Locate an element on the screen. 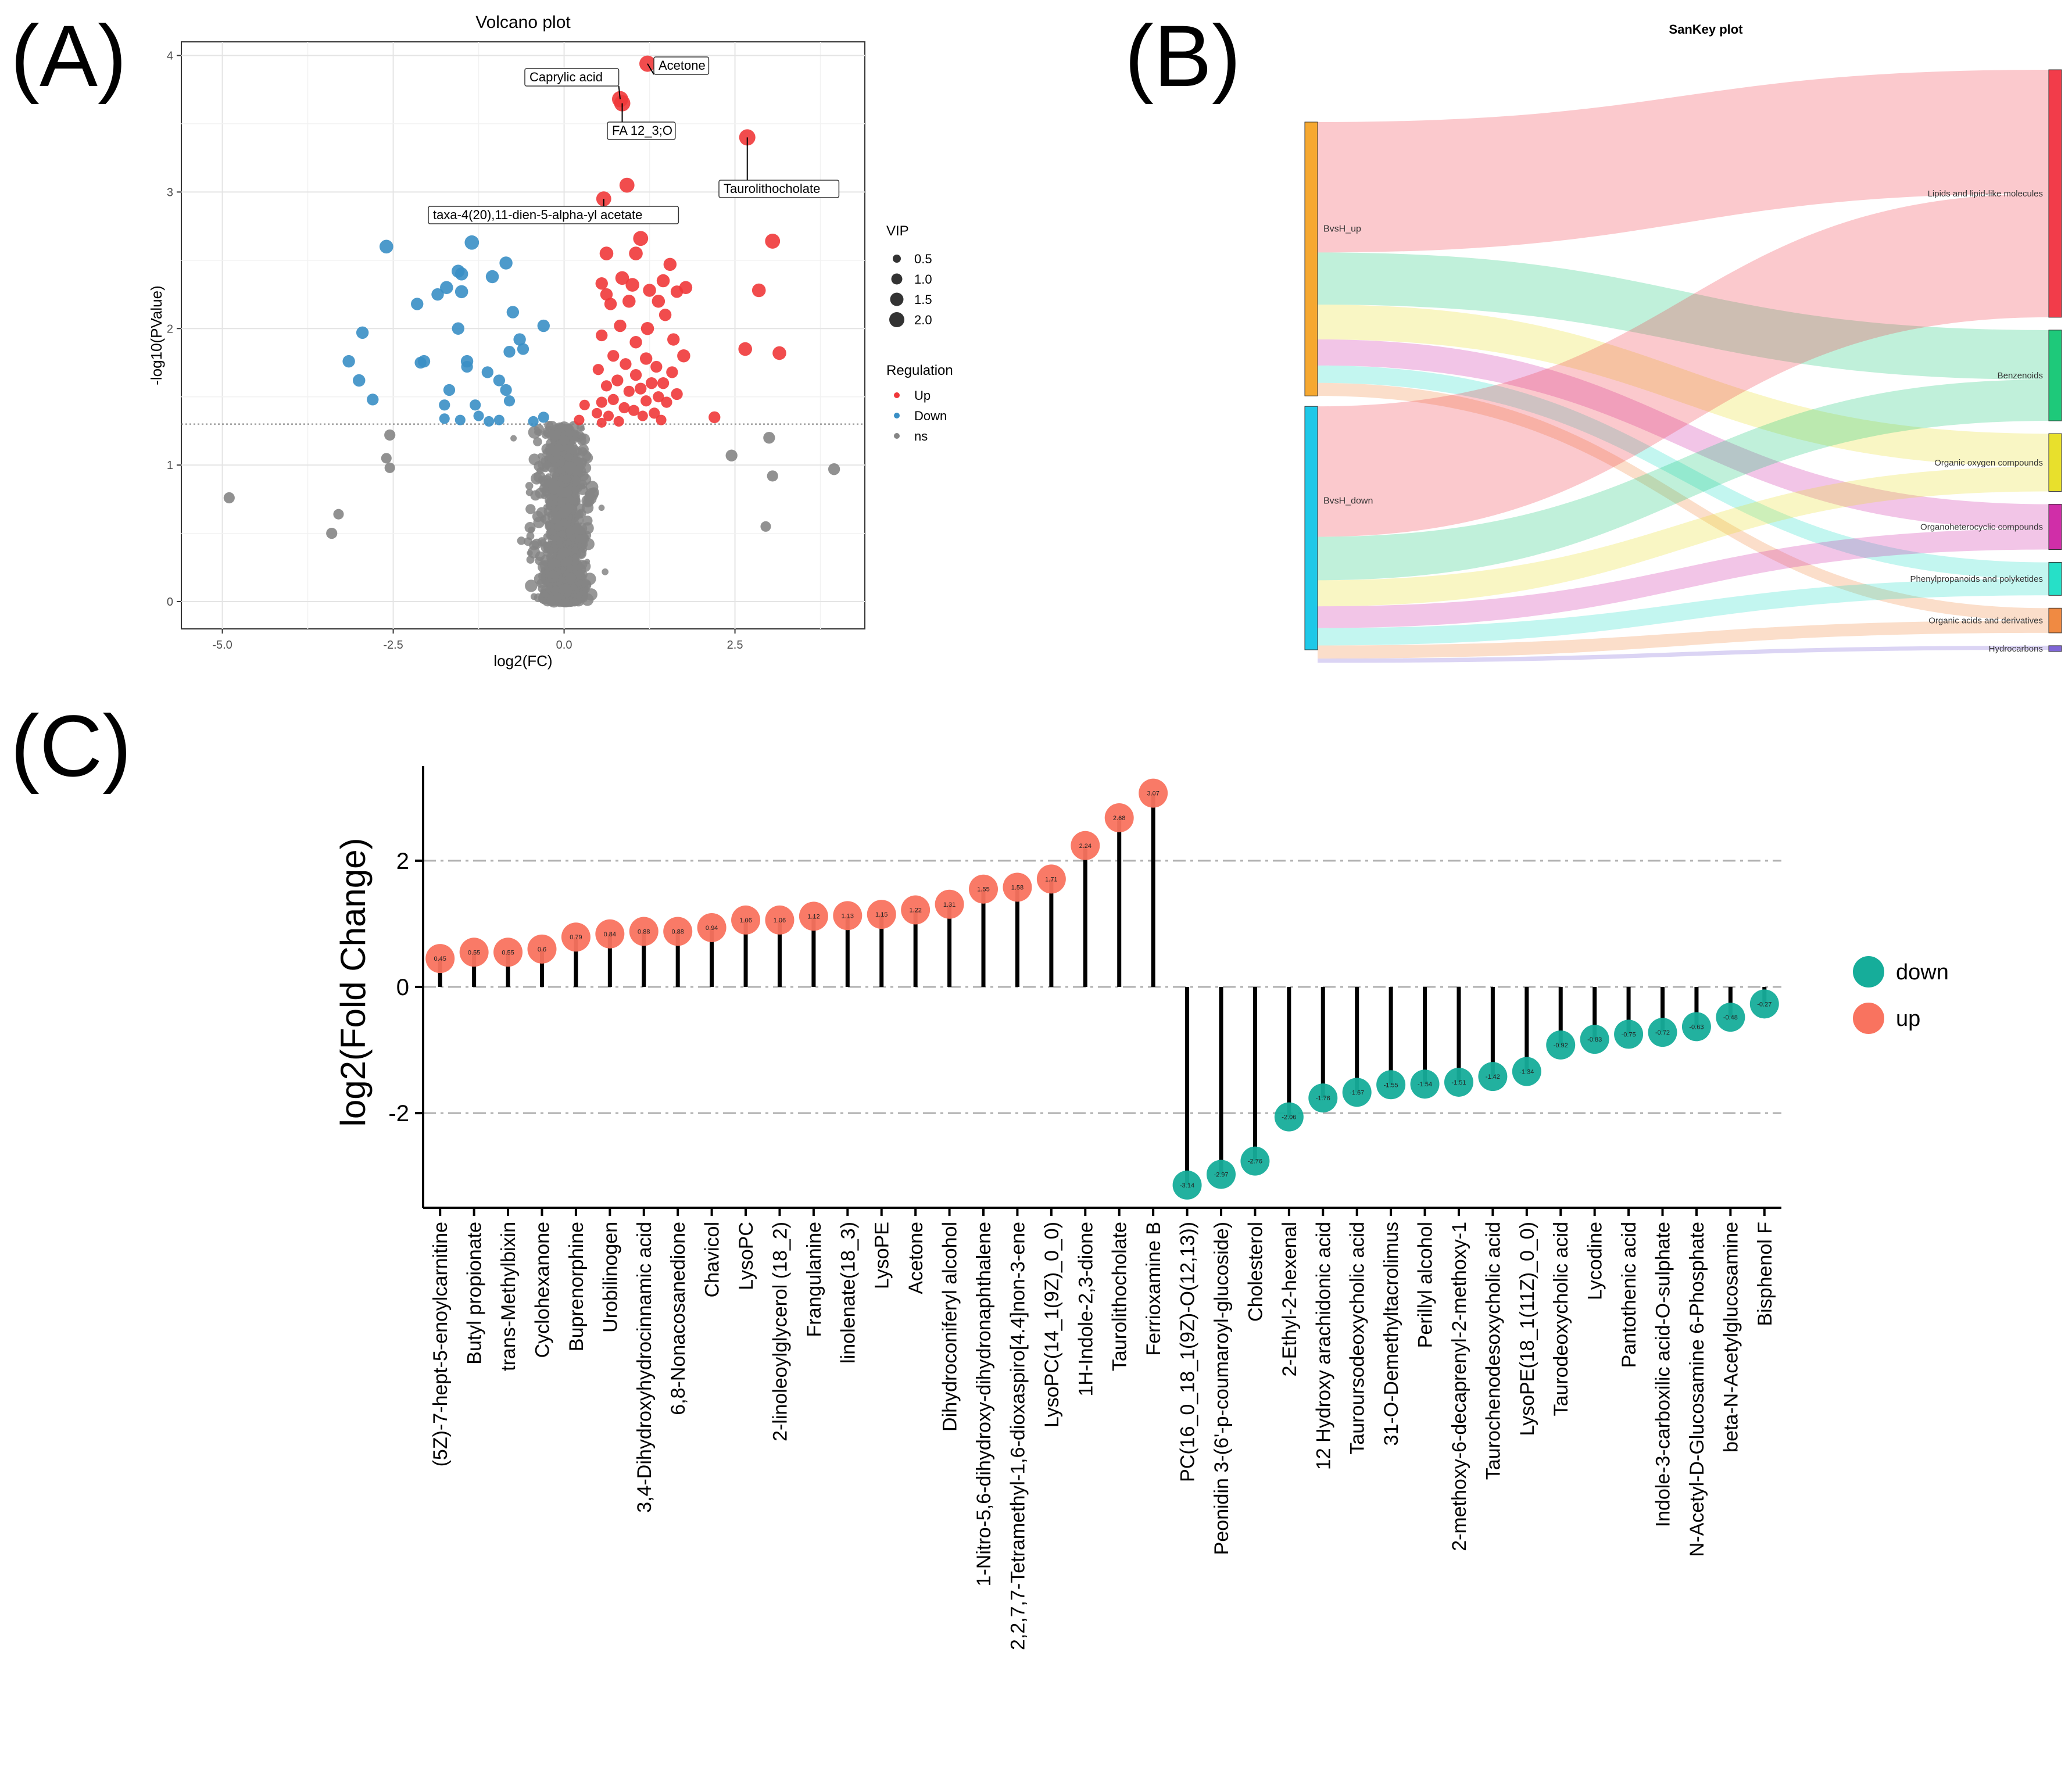 The width and height of the screenshot is (2072, 1789). sankey-source-node is located at coordinates (1311, 528).